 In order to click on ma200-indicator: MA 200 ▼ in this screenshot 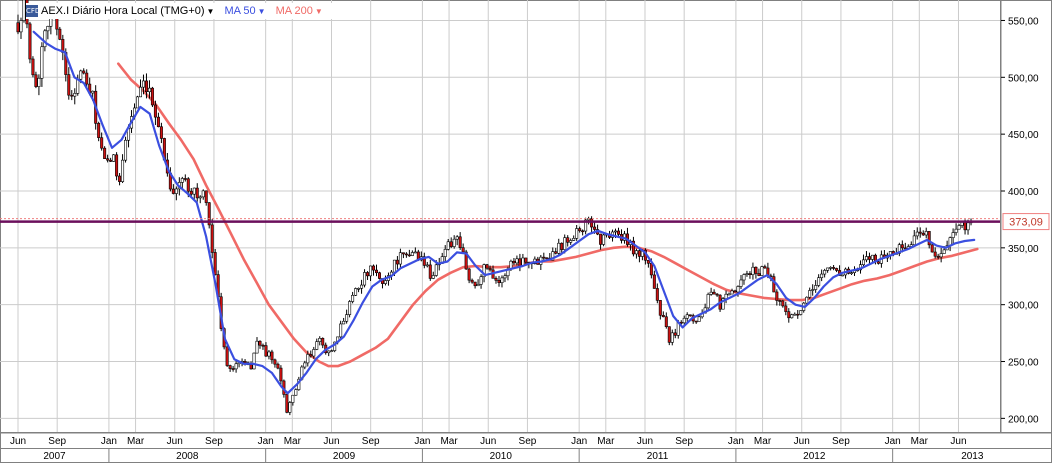, I will do `click(299, 11)`.